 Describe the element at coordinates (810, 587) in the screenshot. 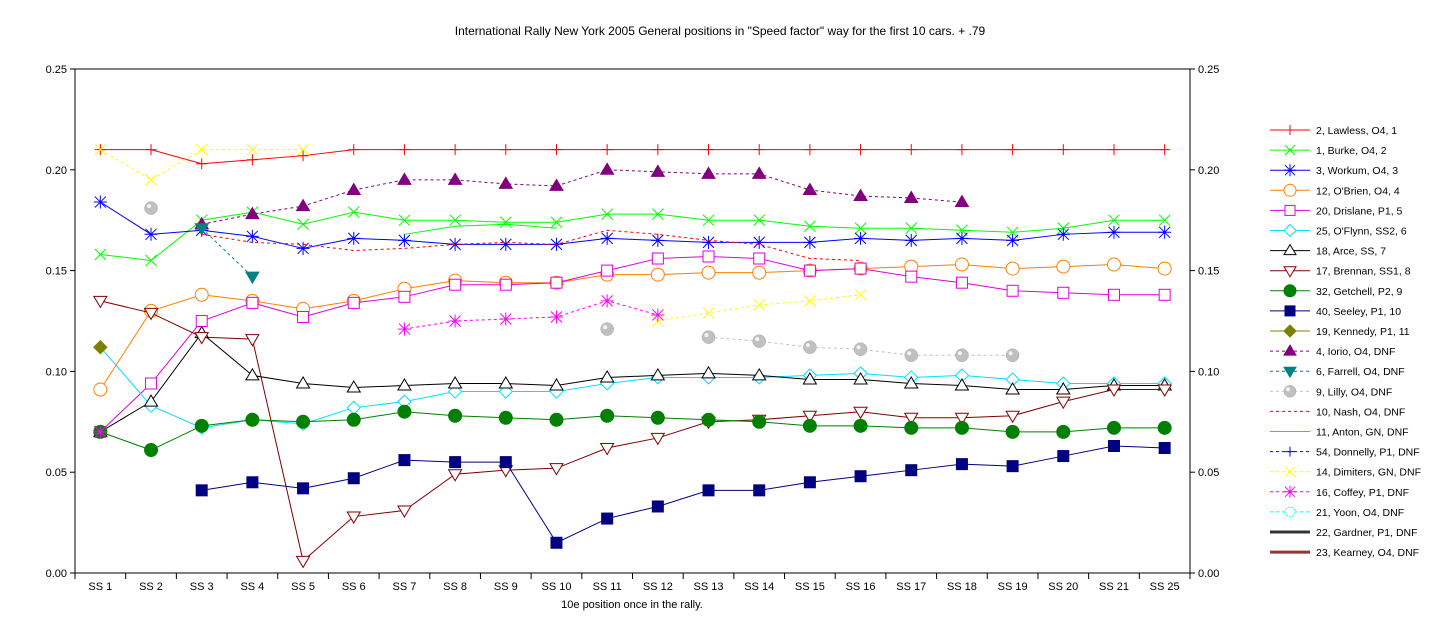

I see `x-tick-label: SS 15` at that location.